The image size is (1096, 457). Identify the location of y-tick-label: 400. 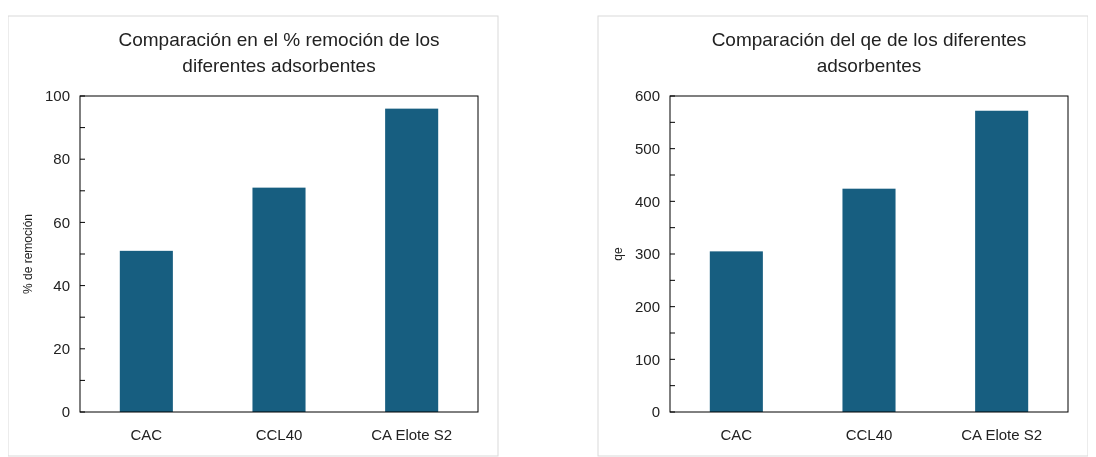
(647, 201).